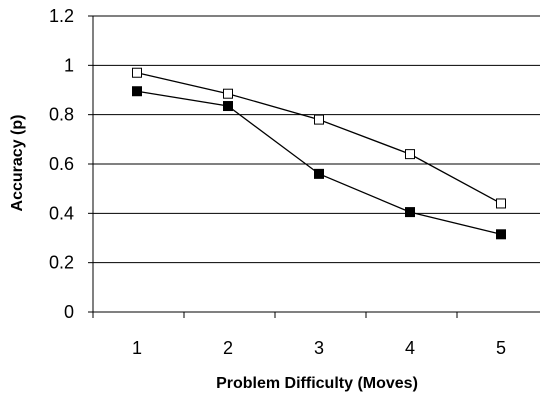 The image size is (540, 398). I want to click on y-tick-label: 0.4, so click(61, 213).